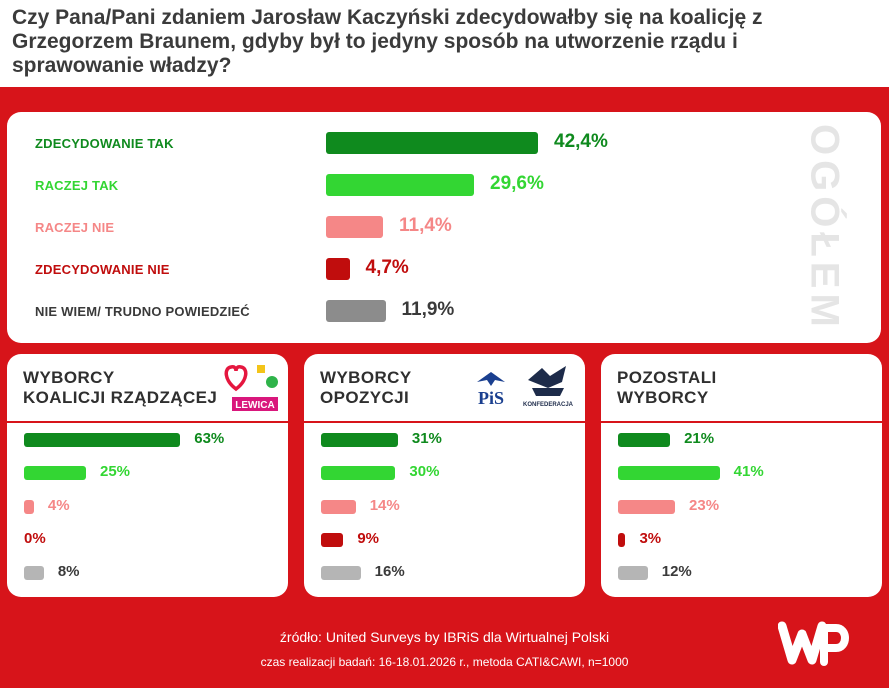 The image size is (889, 688). Describe the element at coordinates (272, 382) in the screenshot. I see `clover-icon` at that location.